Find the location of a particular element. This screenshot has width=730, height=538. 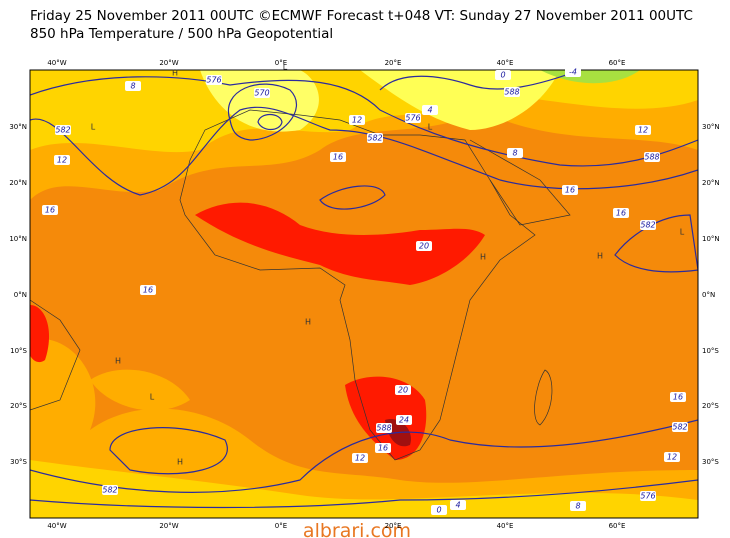

latitude-label: 20°S is located at coordinates (18, 406).